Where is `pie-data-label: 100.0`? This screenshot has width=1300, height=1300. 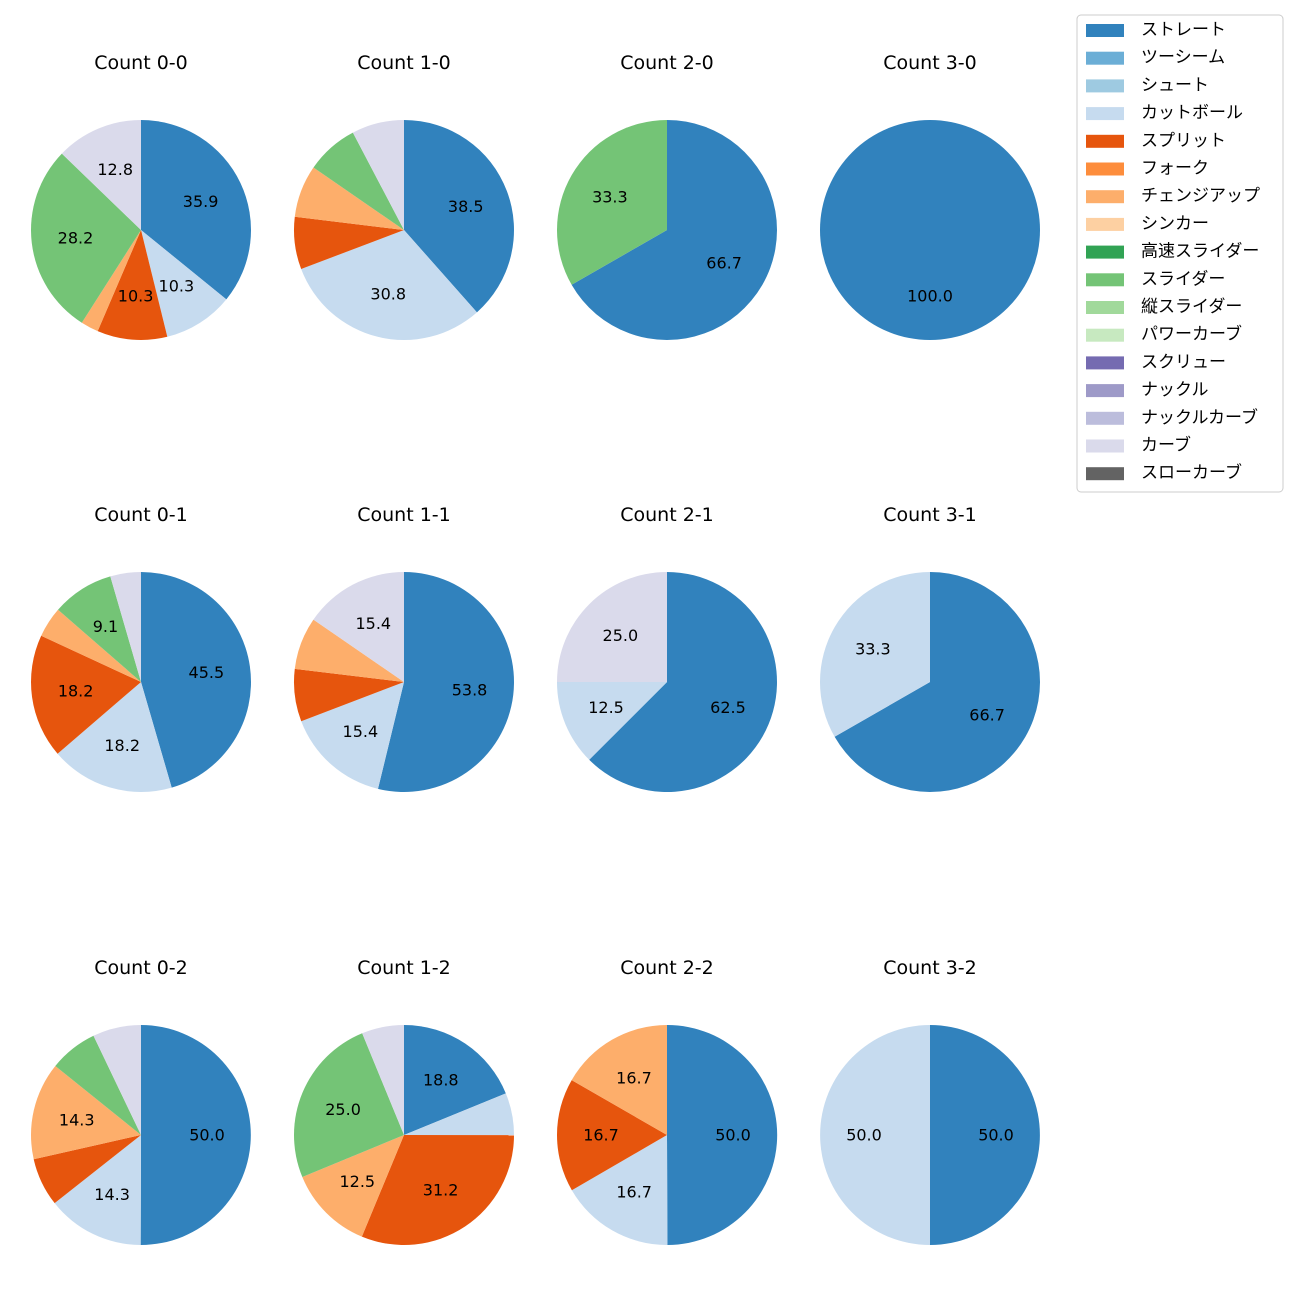 pie-data-label: 100.0 is located at coordinates (930, 296).